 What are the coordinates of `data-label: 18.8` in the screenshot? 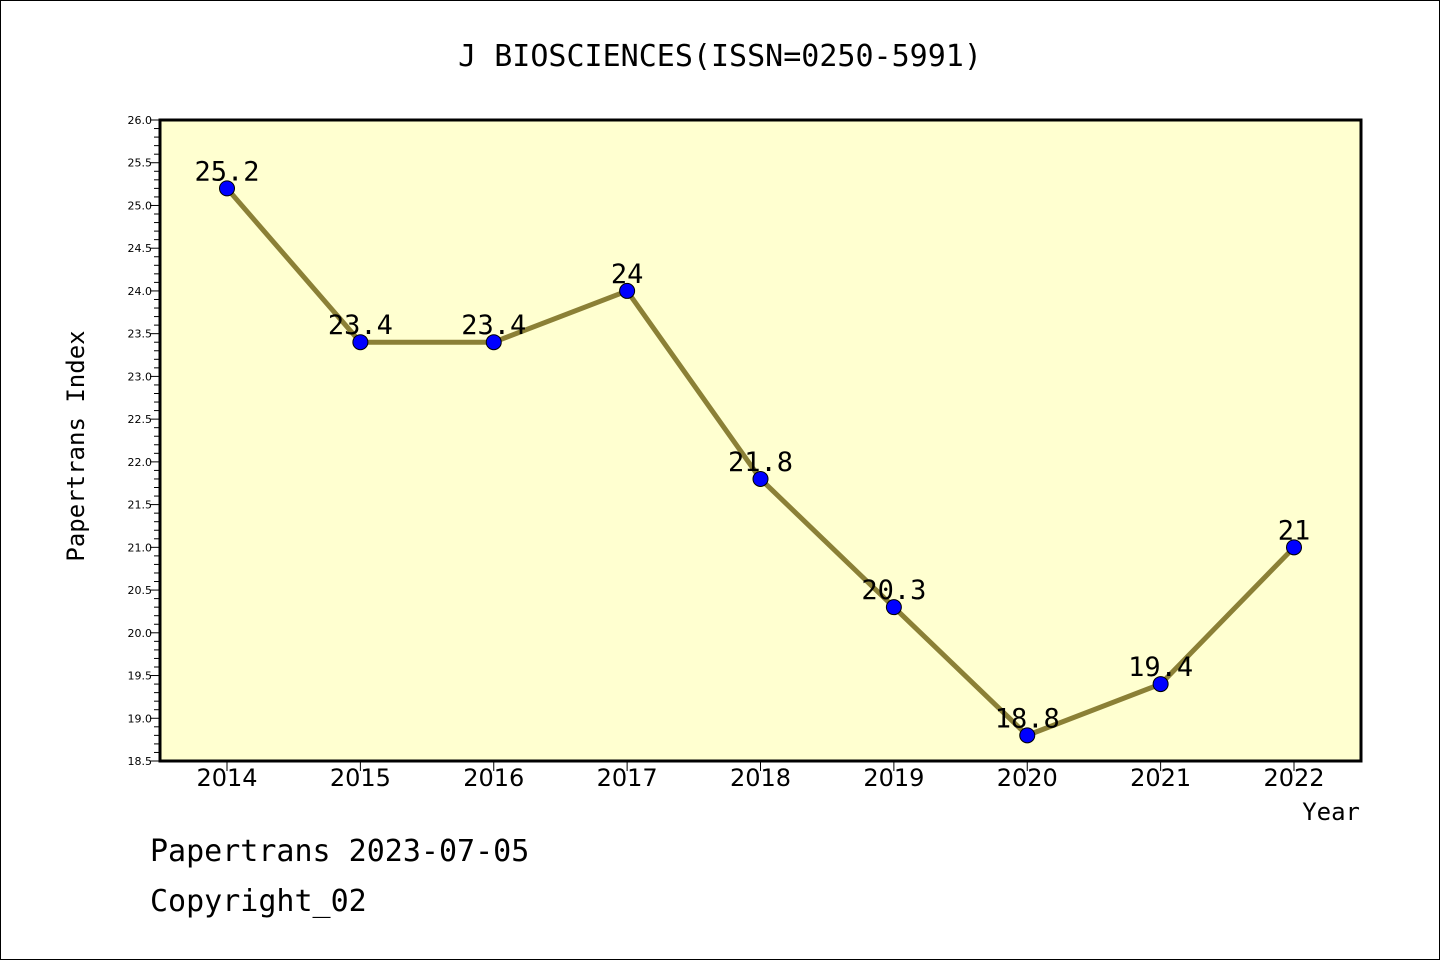 It's located at (1027, 718).